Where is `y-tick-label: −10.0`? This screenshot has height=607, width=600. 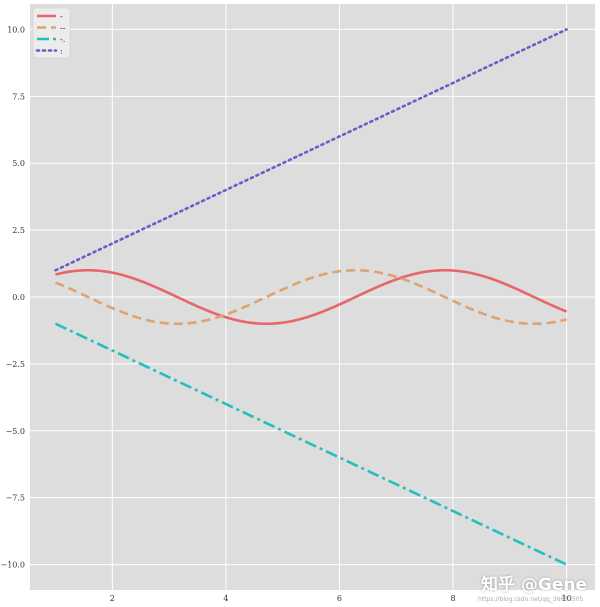 y-tick-label: −10.0 is located at coordinates (12, 565).